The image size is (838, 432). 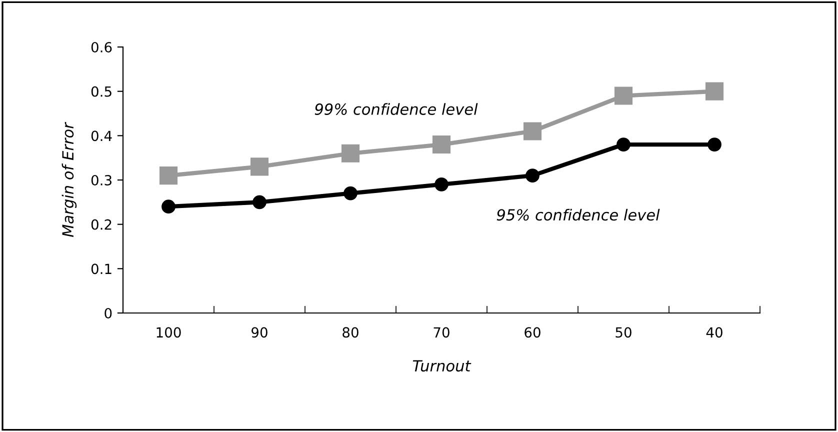 What do you see at coordinates (350, 332) in the screenshot?
I see `x-tick-label: 80` at bounding box center [350, 332].